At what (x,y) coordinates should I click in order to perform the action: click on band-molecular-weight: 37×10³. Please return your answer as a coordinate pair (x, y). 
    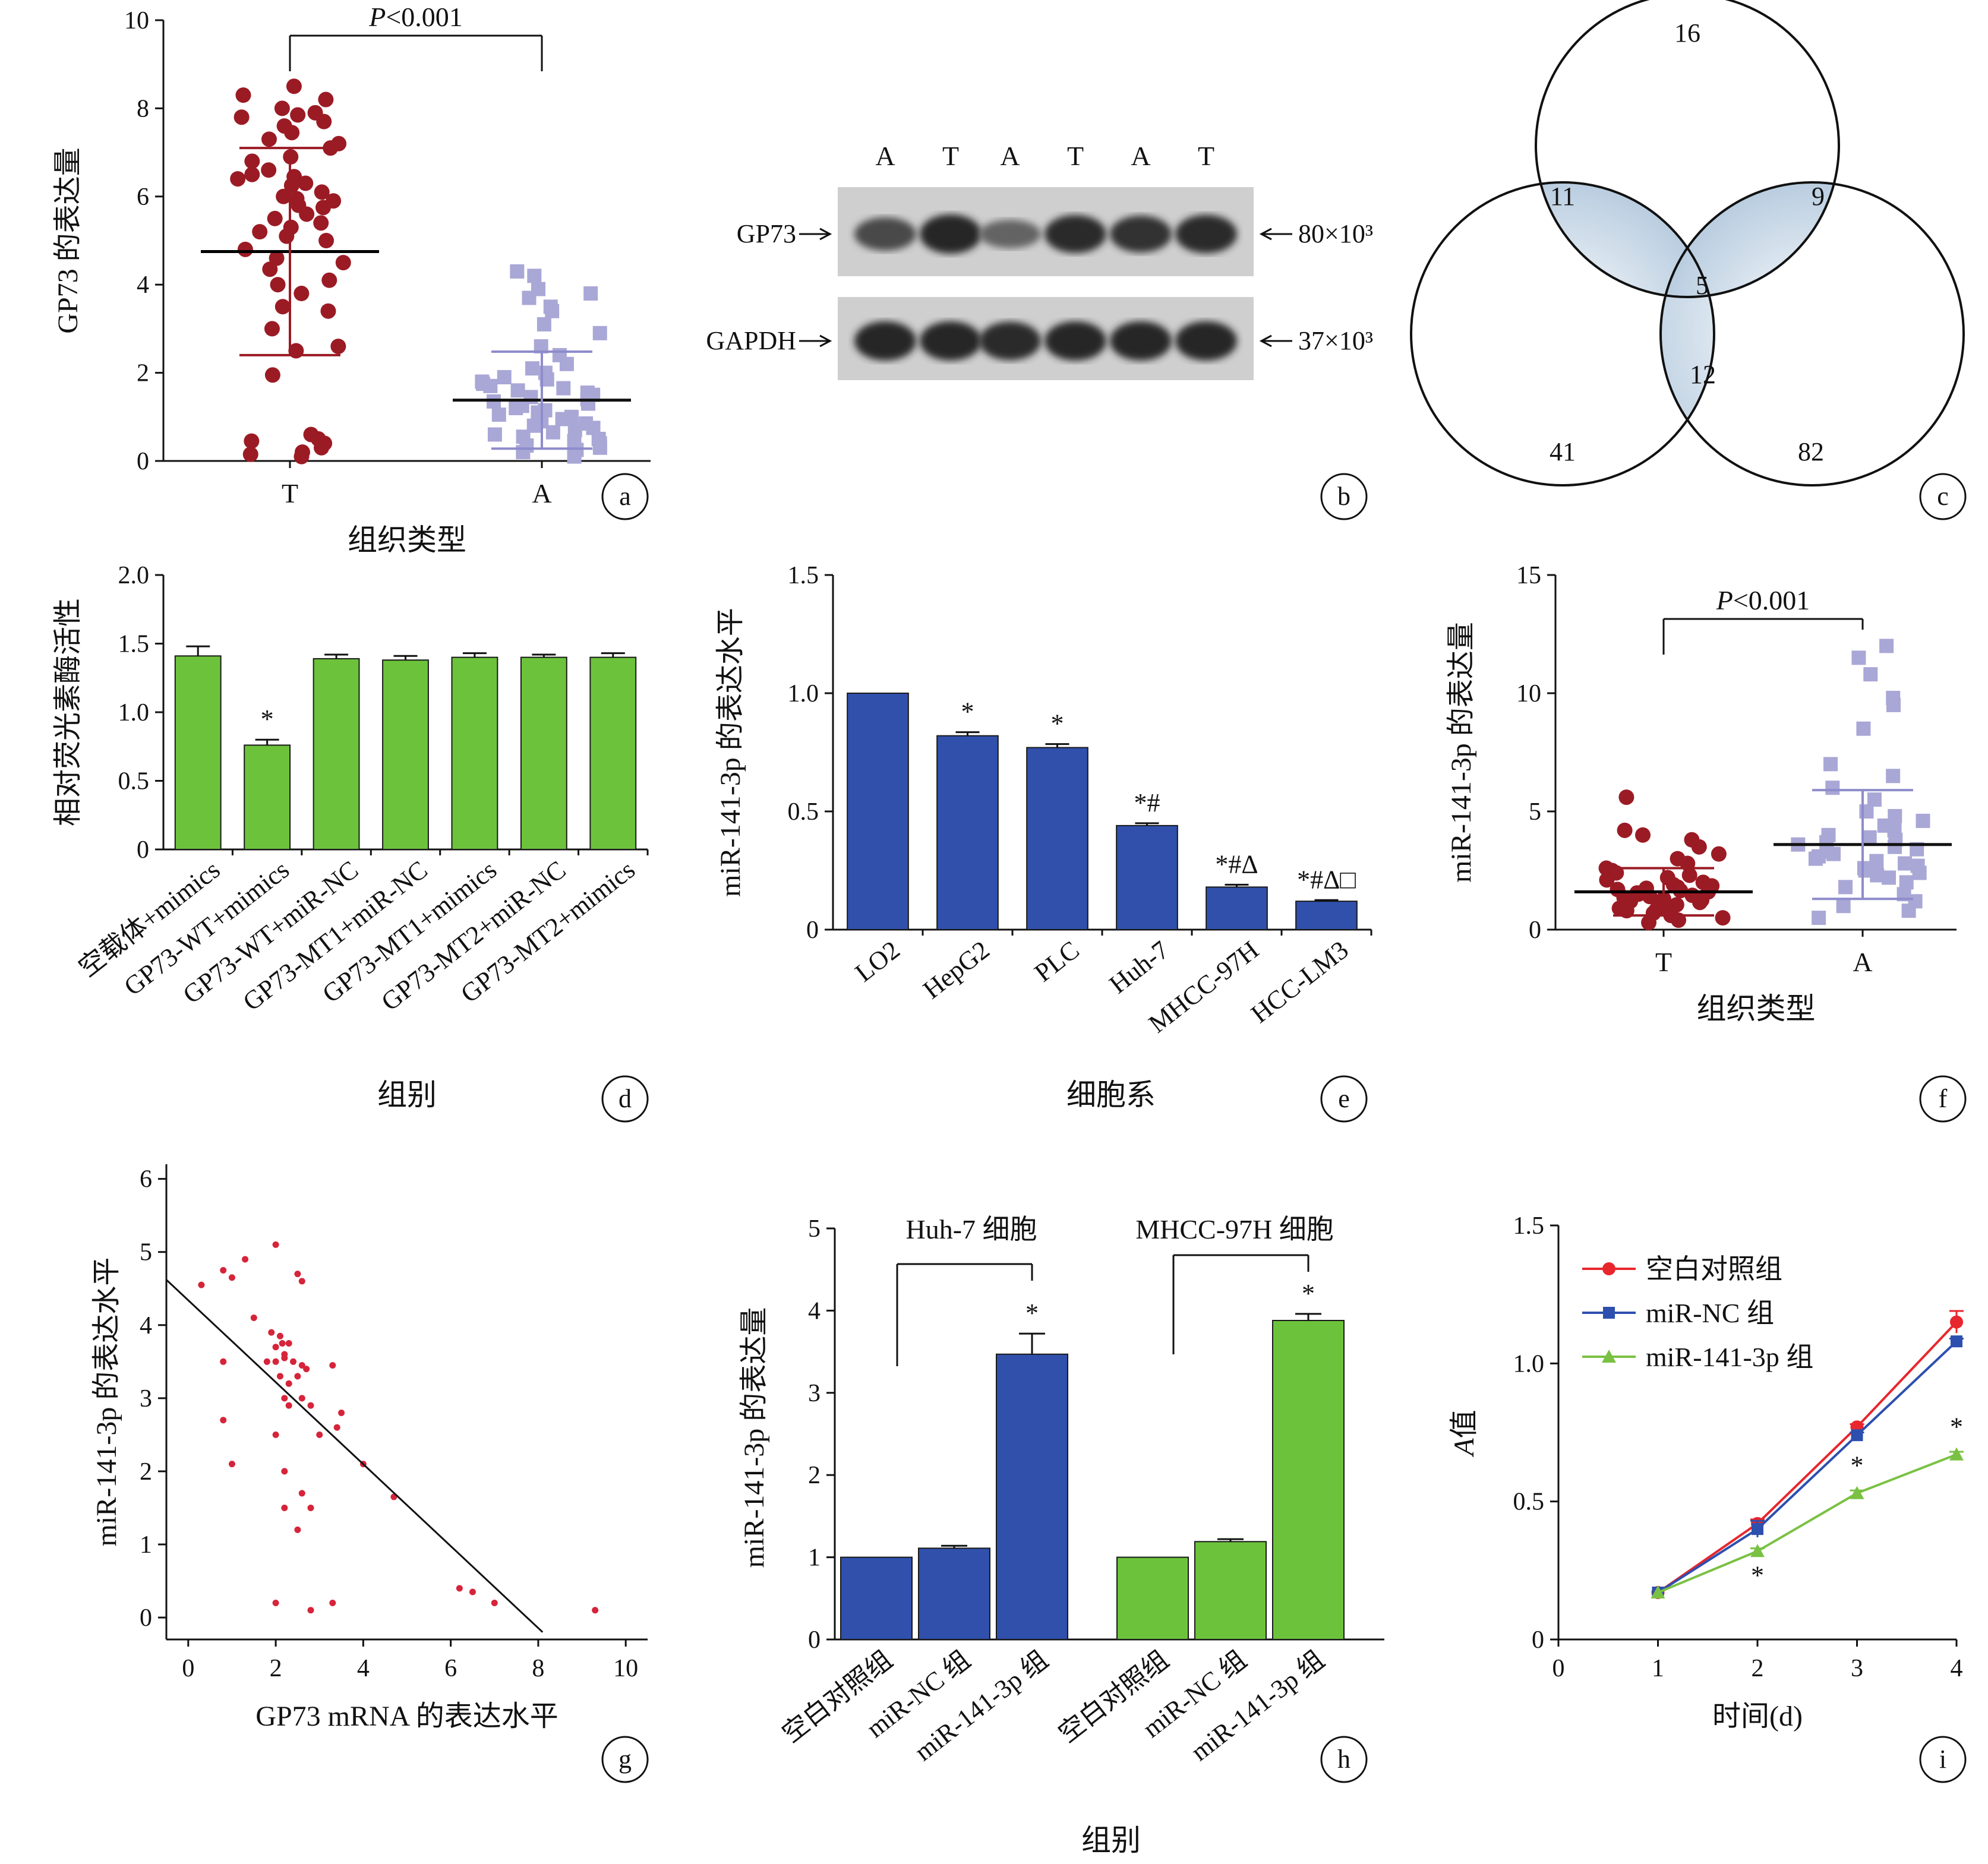
    Looking at the image, I should click on (1335, 341).